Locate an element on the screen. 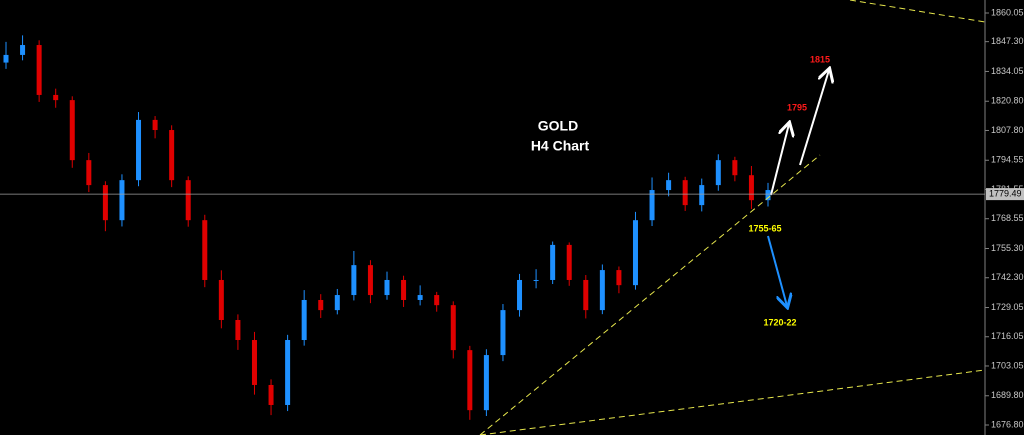 The height and width of the screenshot is (435, 1024). price-label-box is located at coordinates (1005, 194).